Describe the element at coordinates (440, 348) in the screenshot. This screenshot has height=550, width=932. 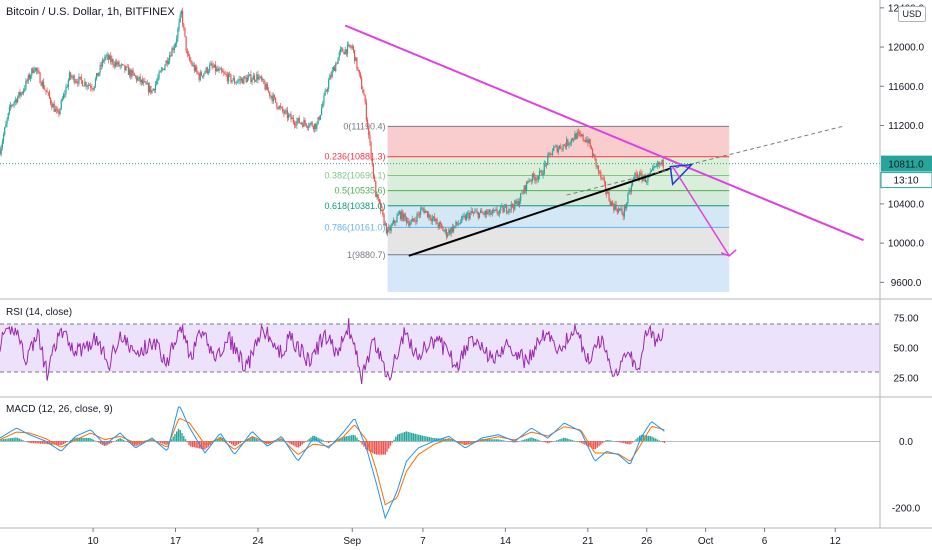
I see `rsi-band` at that location.